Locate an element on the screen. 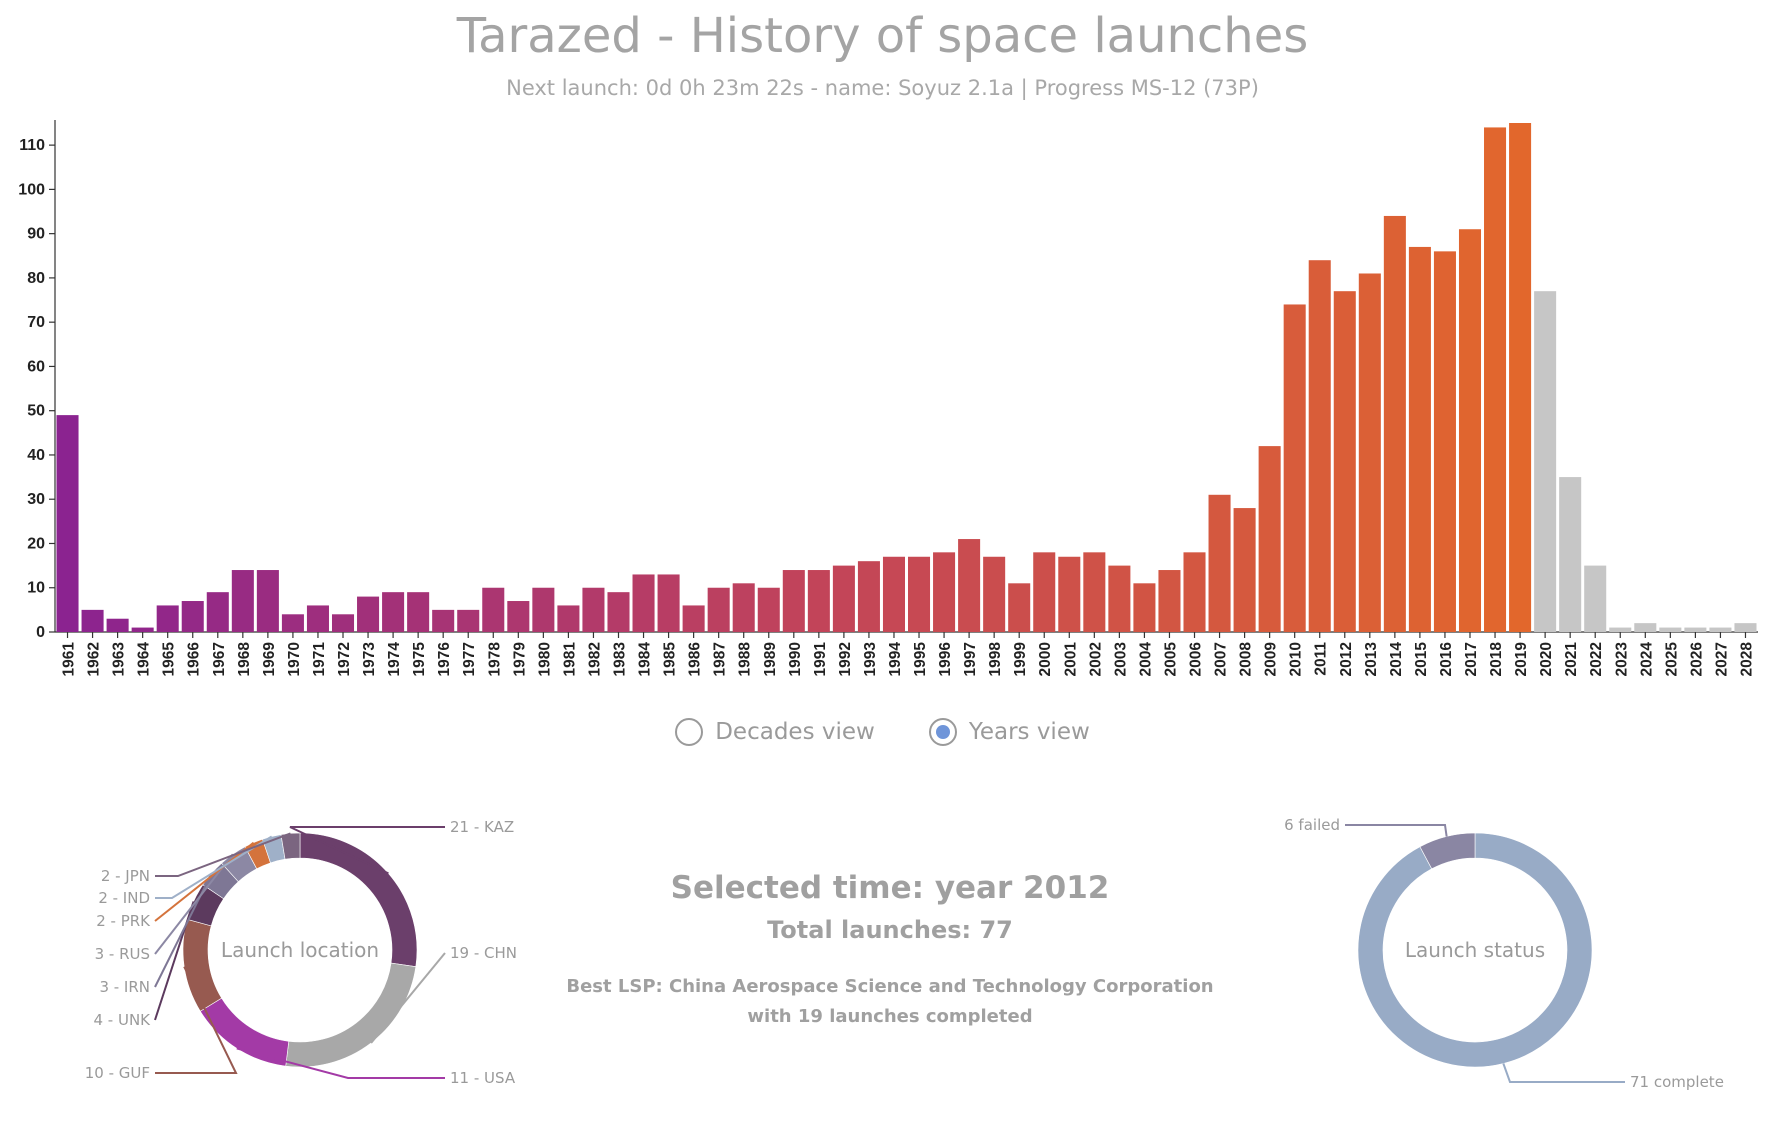 The width and height of the screenshot is (1765, 1128). y-tick-label: 110 is located at coordinates (32, 145).